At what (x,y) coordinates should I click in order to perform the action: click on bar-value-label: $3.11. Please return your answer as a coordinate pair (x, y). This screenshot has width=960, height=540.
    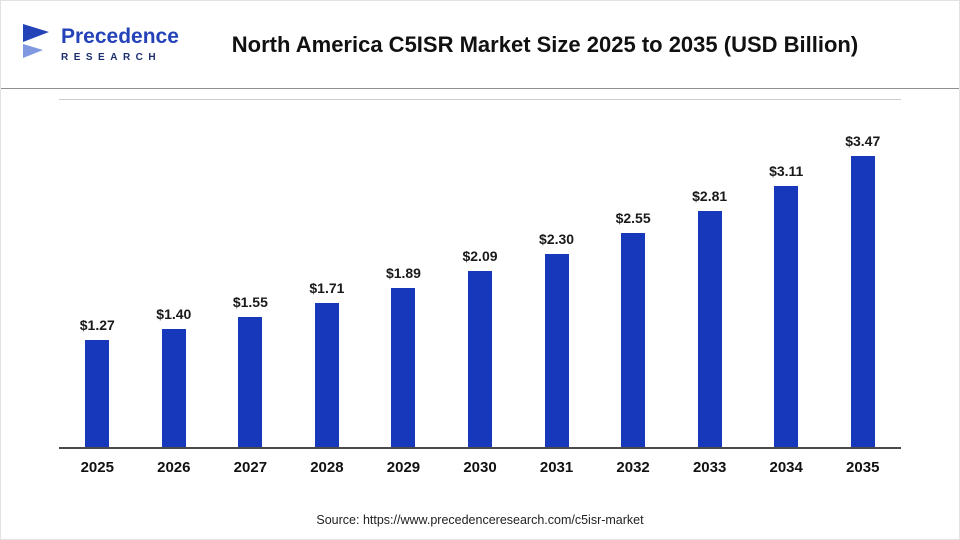
    Looking at the image, I should click on (786, 170).